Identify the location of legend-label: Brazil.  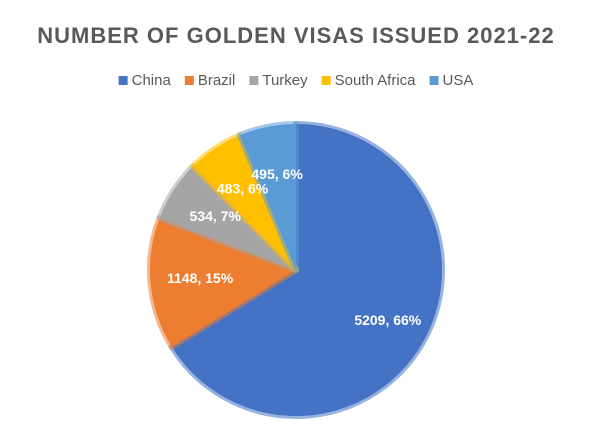
(217, 80).